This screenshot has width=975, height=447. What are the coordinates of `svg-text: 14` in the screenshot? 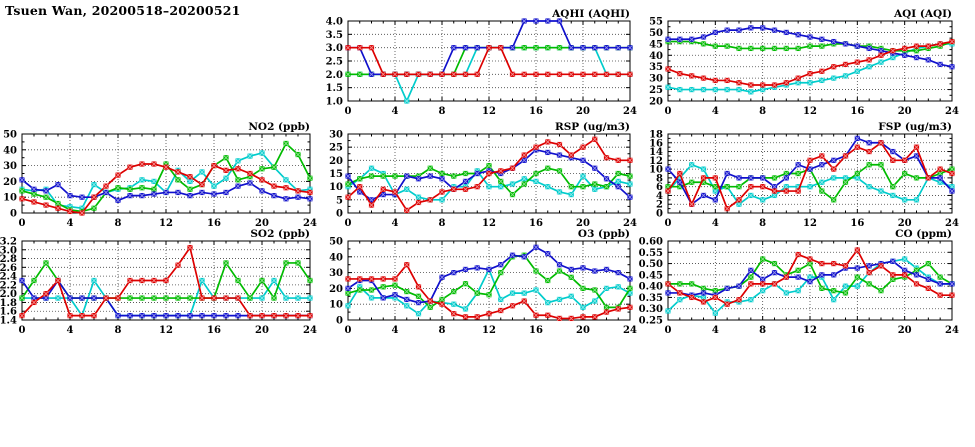 It's located at (656, 152).